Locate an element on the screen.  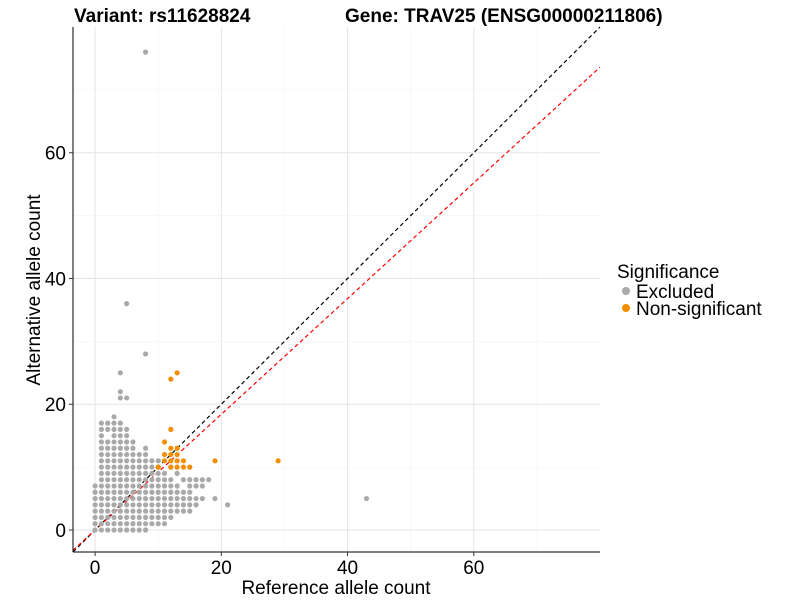
y-tick-label: 0 is located at coordinates (60, 531).